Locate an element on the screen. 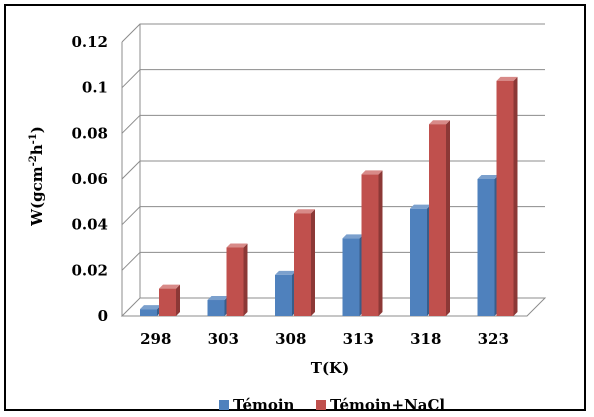 The width and height of the screenshot is (594, 417). bar-318-temoin is located at coordinates (418, 262).